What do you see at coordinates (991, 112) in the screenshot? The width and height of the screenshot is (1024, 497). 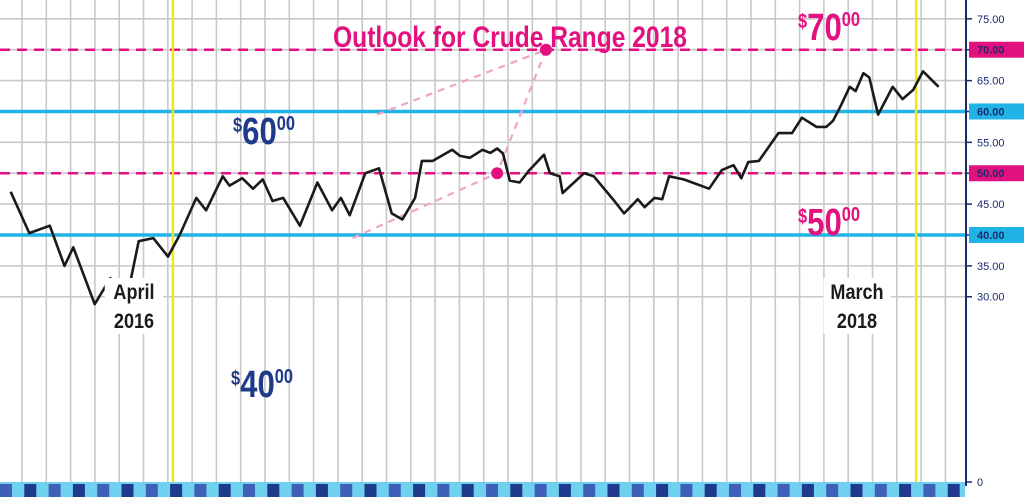 I see `y-tick-label: 60.00` at bounding box center [991, 112].